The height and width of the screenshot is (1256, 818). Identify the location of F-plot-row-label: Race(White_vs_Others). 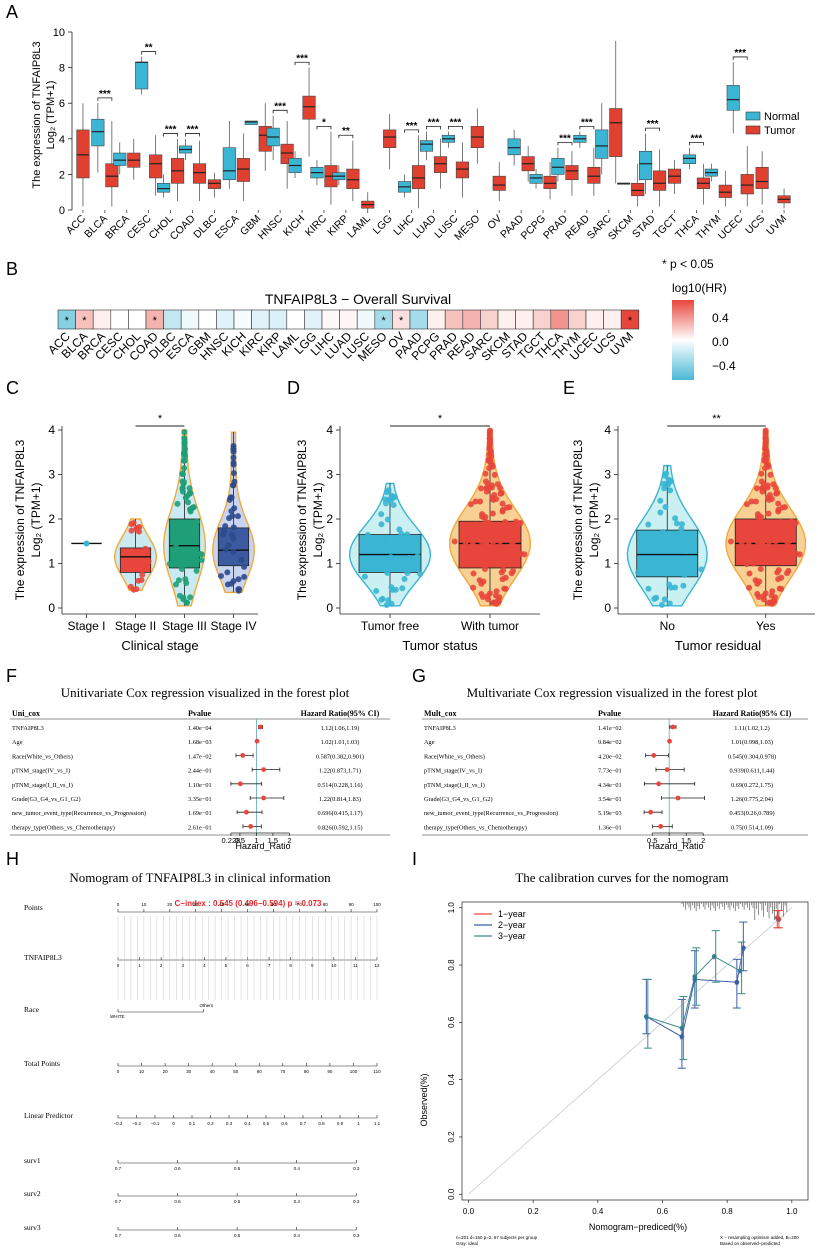
(42, 756).